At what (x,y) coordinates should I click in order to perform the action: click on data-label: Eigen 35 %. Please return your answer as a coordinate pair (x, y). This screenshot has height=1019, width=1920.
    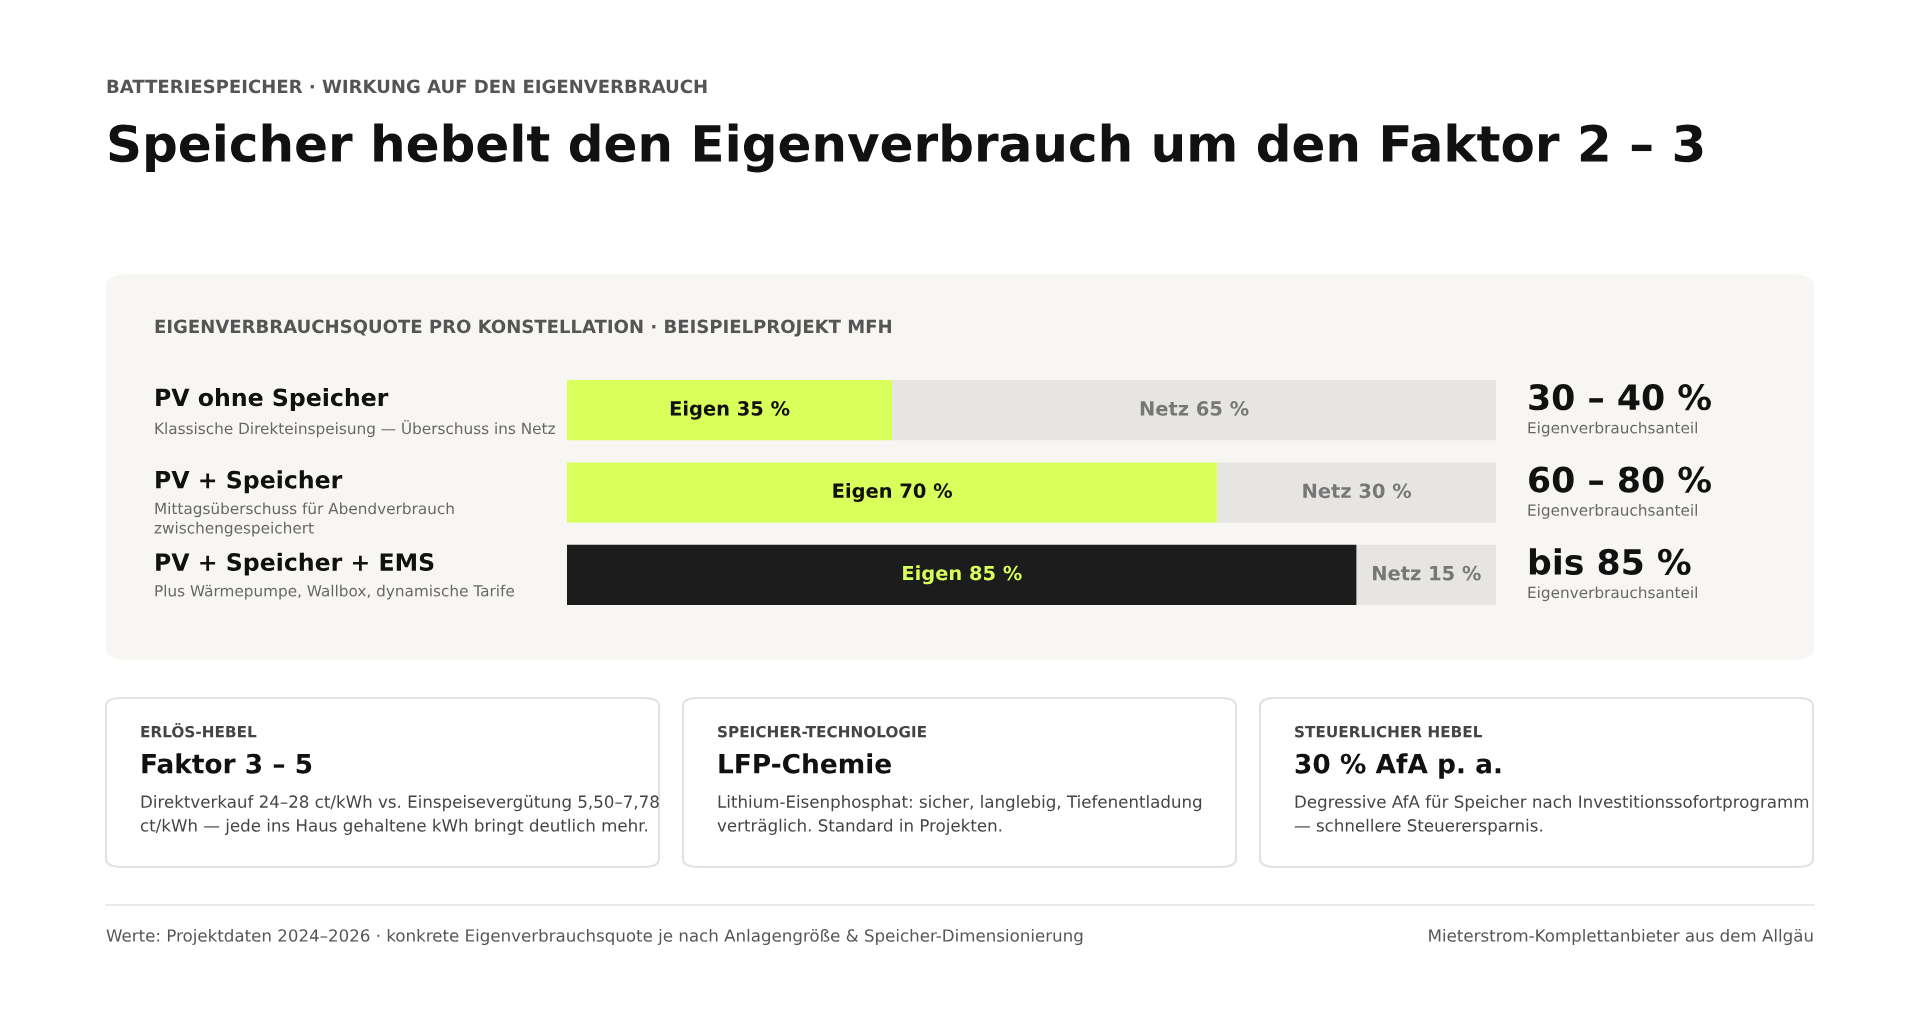
    Looking at the image, I should click on (730, 410).